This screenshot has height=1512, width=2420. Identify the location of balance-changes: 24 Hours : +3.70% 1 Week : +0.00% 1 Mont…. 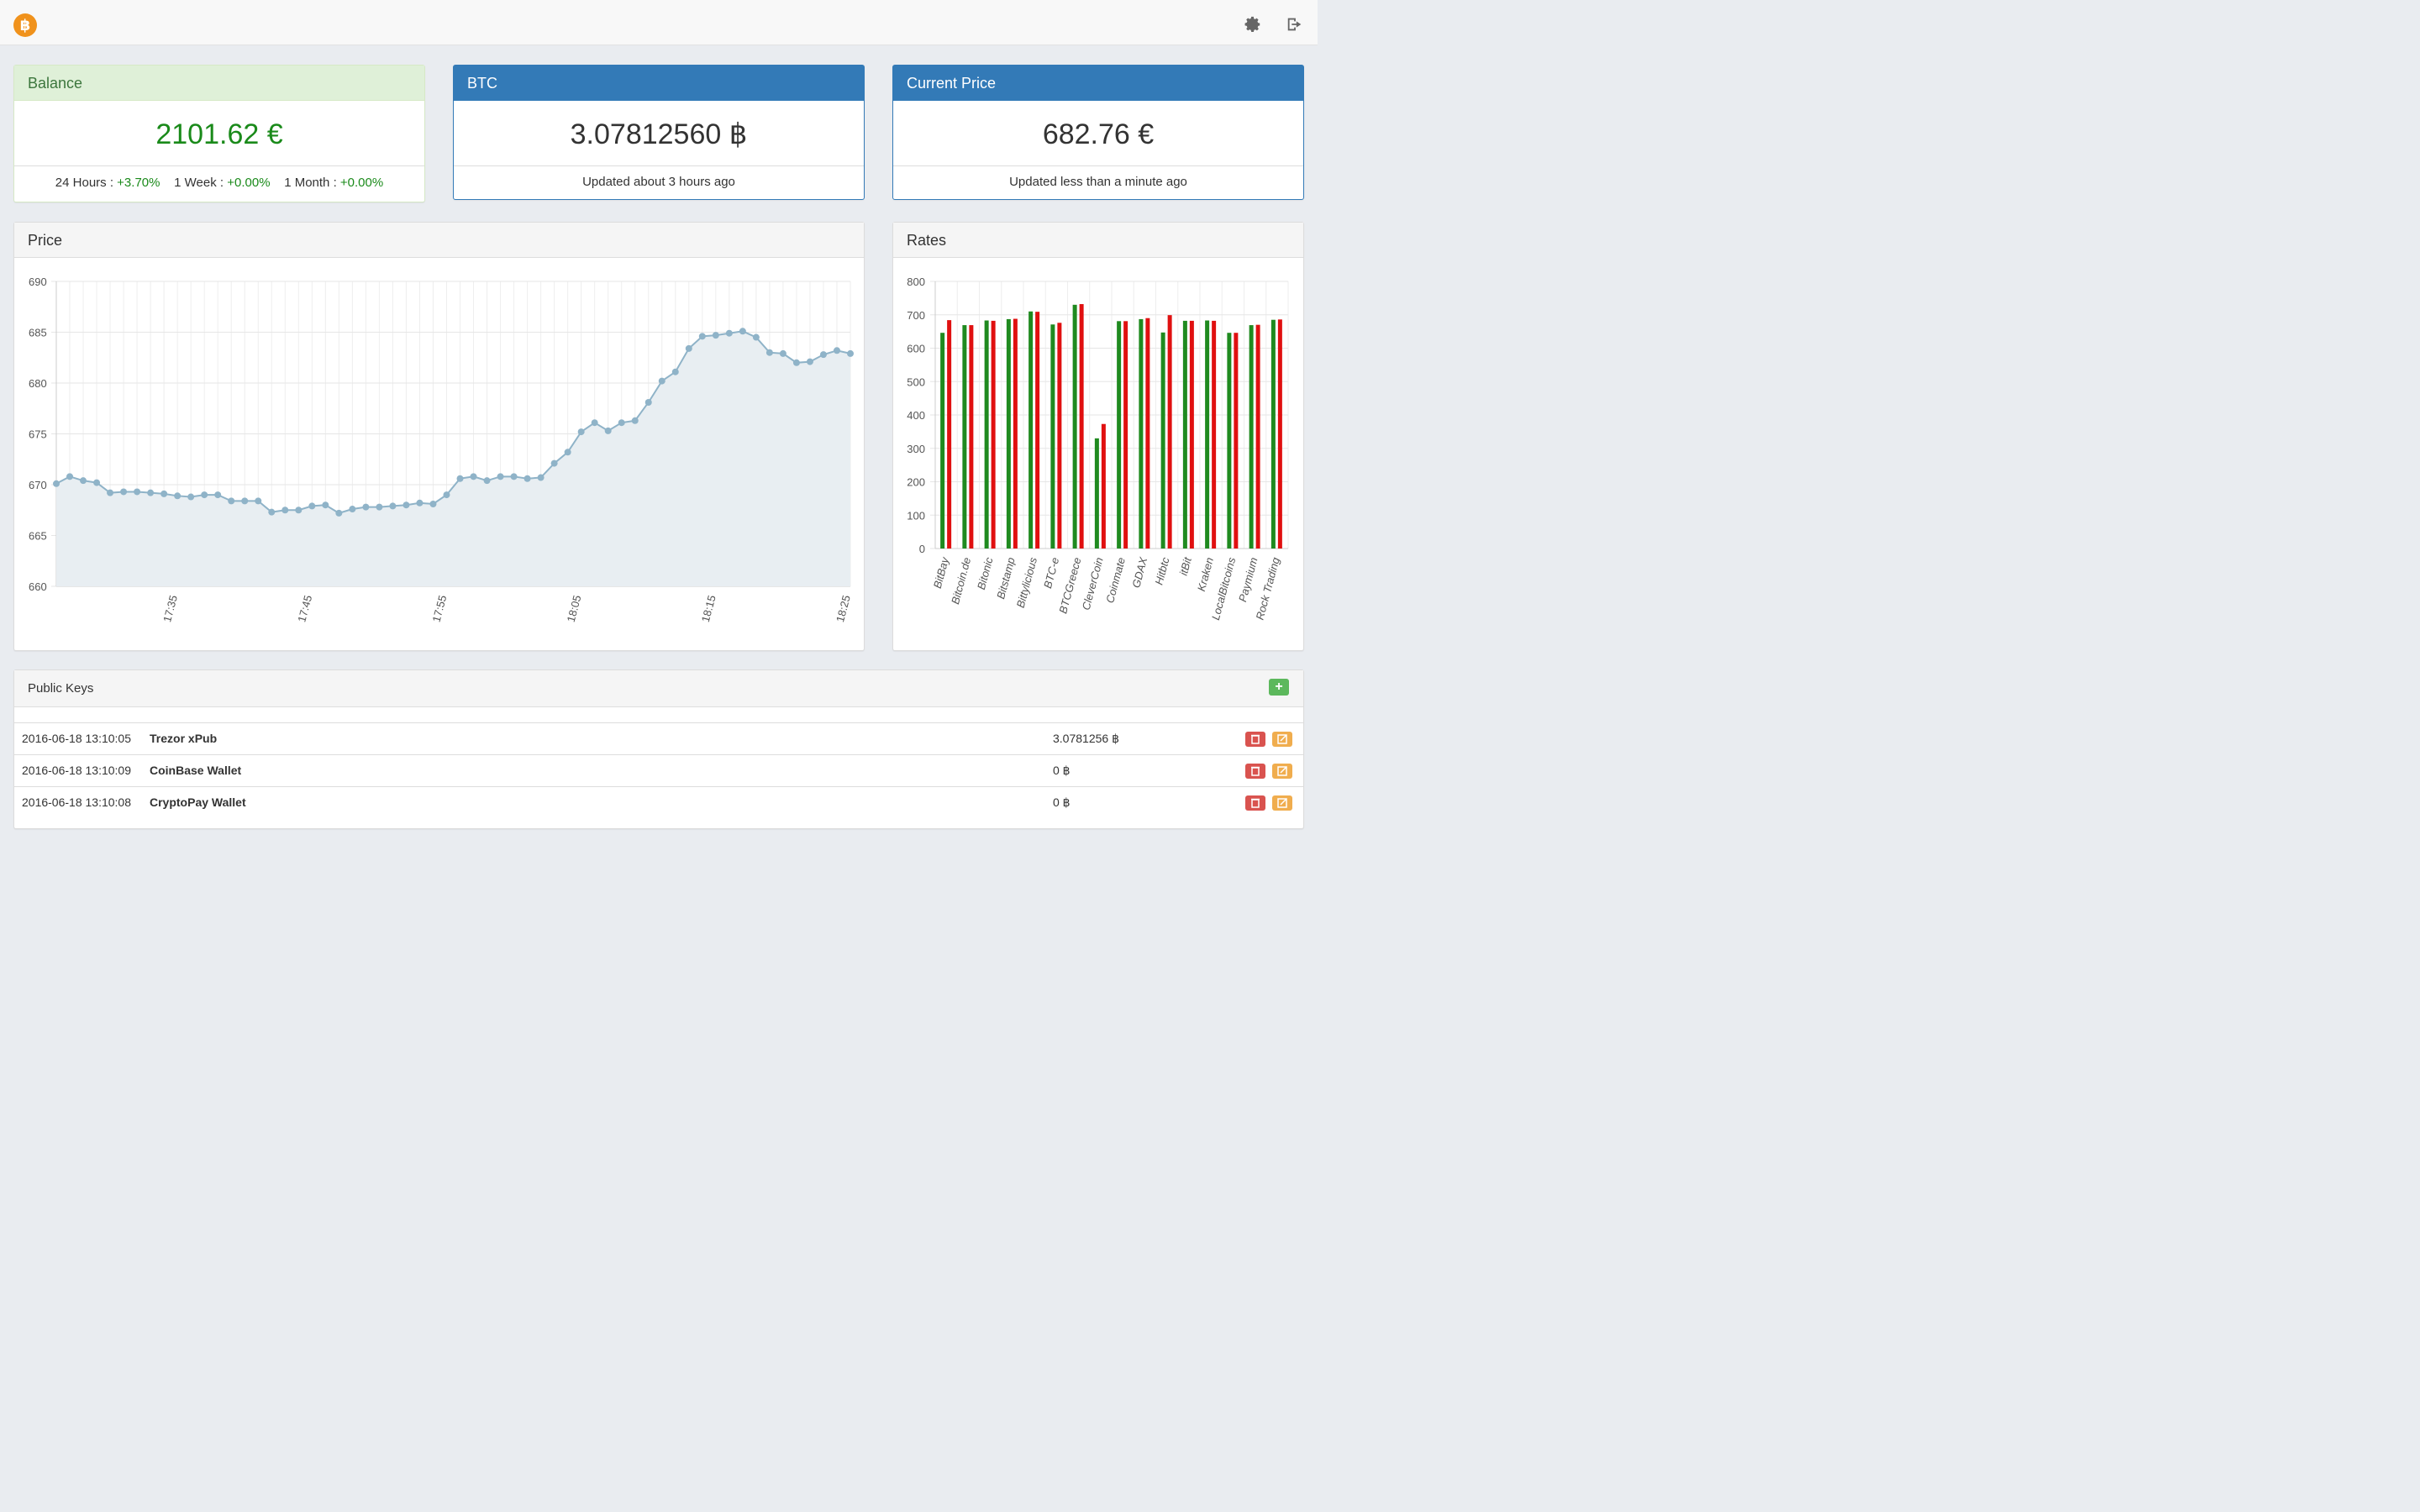
(219, 183).